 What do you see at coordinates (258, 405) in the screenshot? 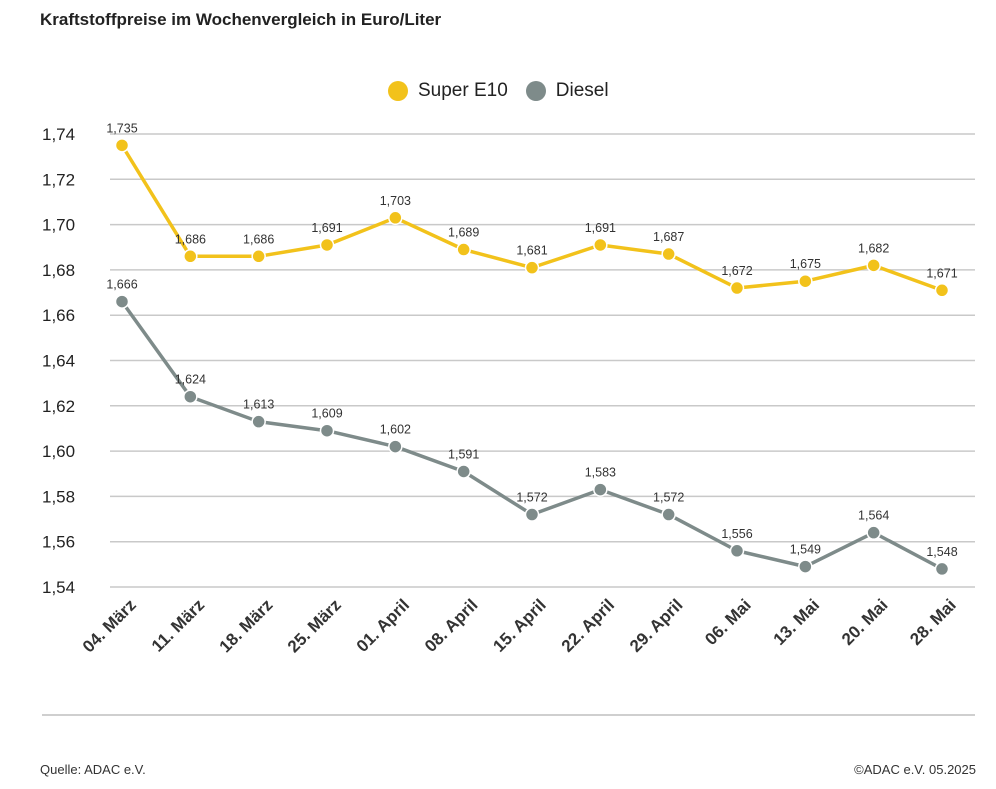
I see `data-label: 1,613` at bounding box center [258, 405].